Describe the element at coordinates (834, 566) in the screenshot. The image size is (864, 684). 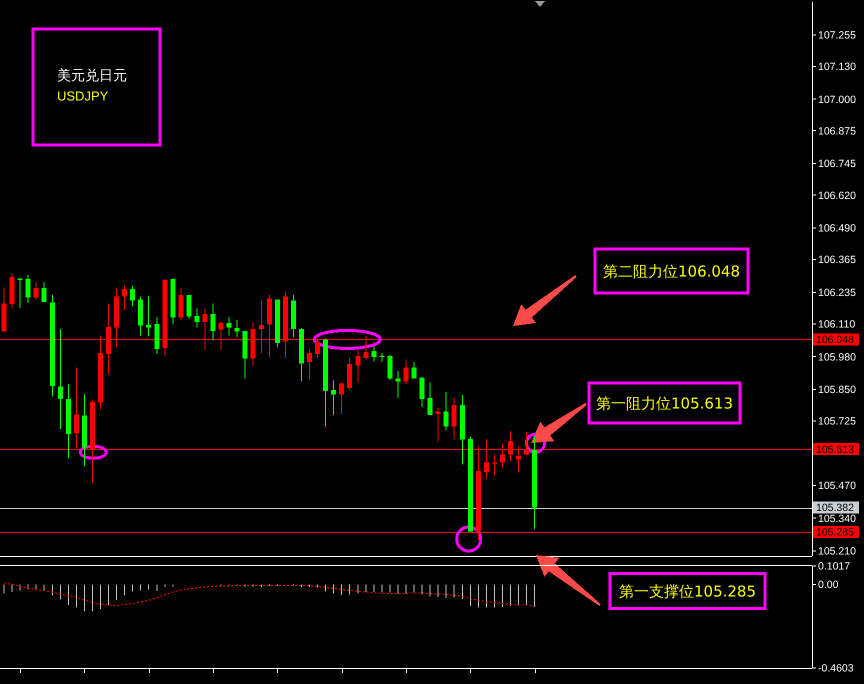
I see `y-tick-label: 0.1017` at that location.